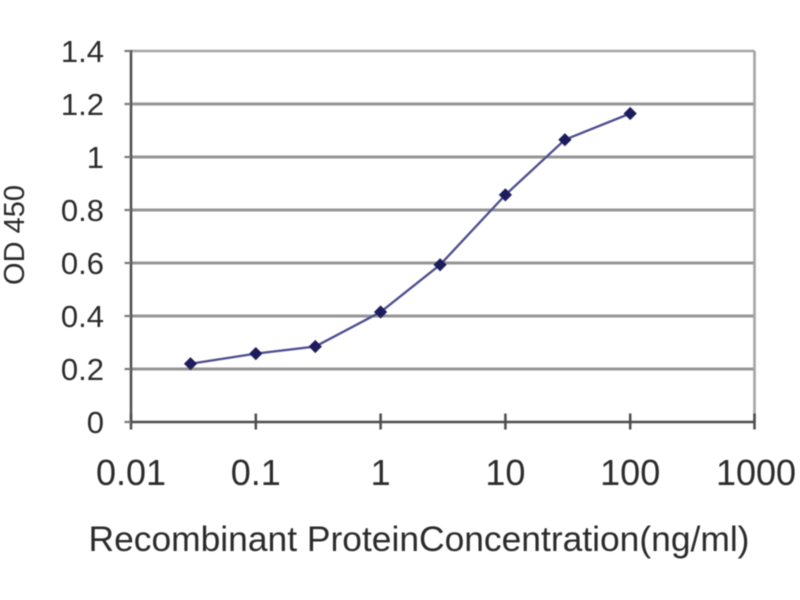 The height and width of the screenshot is (600, 800). I want to click on svg-text: 0.8, so click(82, 210).